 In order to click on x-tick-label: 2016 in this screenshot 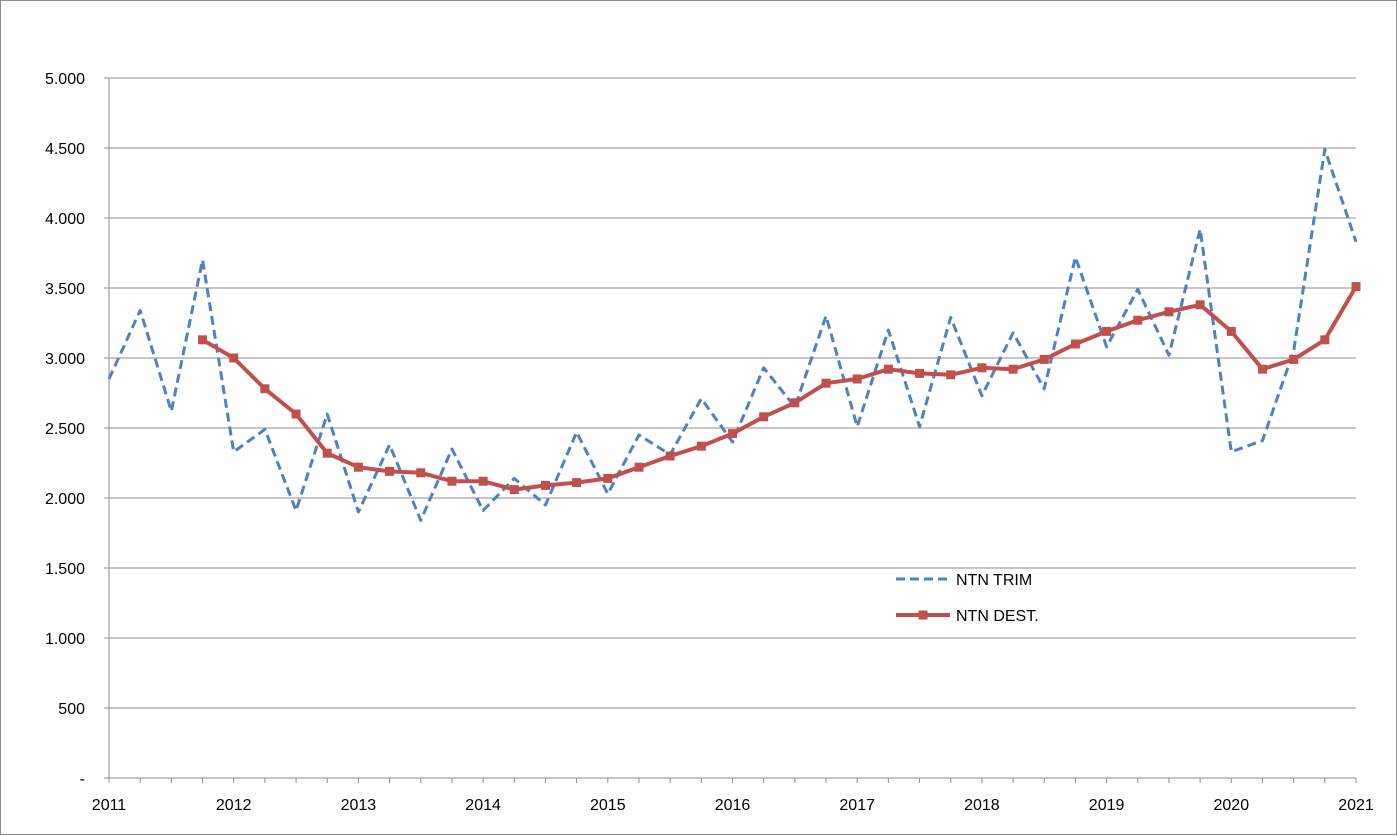, I will do `click(733, 805)`.